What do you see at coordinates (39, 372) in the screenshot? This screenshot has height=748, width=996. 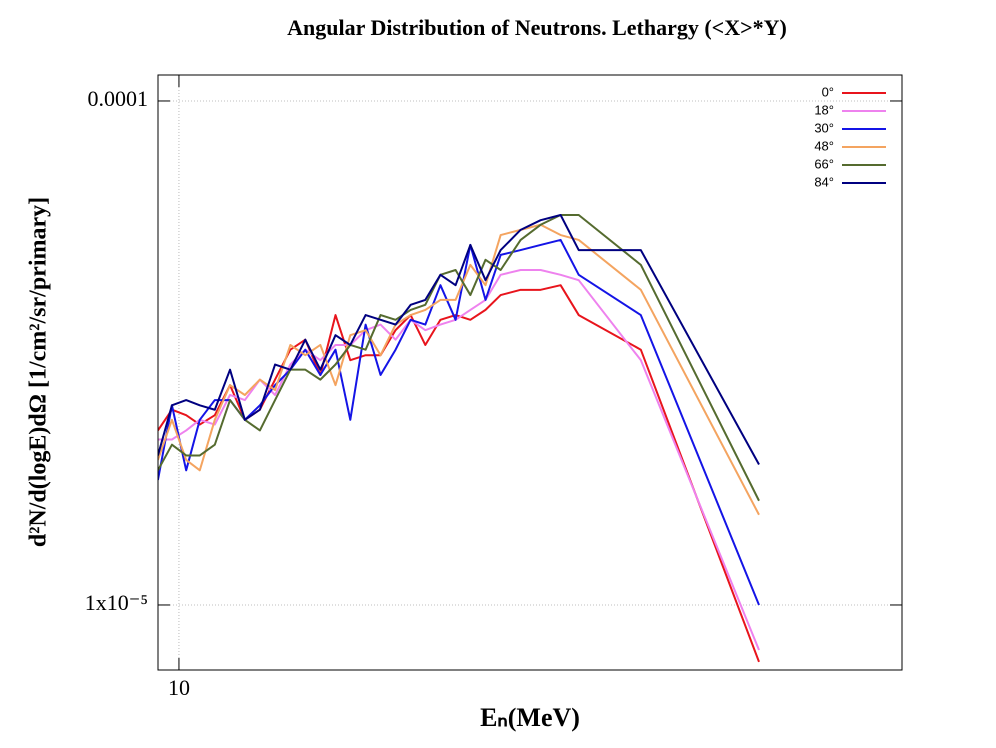 I see `y-axis-label: d²N/d(logE)dΩ [1/cm²/sr/primary]` at bounding box center [39, 372].